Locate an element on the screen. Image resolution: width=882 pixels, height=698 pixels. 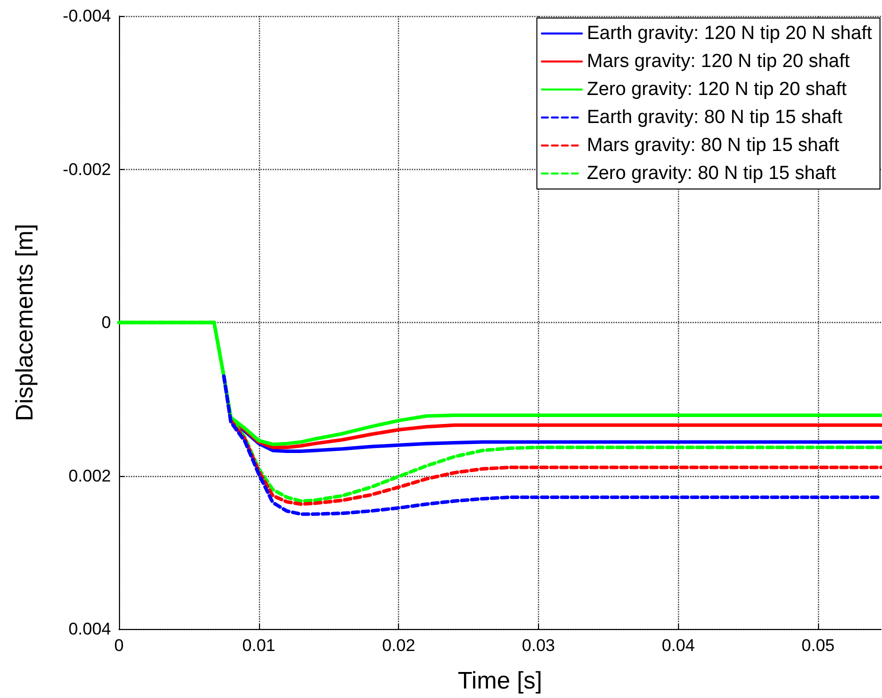
legend-label: Earth gravity: 80 N tip 15 shaft is located at coordinates (715, 117).